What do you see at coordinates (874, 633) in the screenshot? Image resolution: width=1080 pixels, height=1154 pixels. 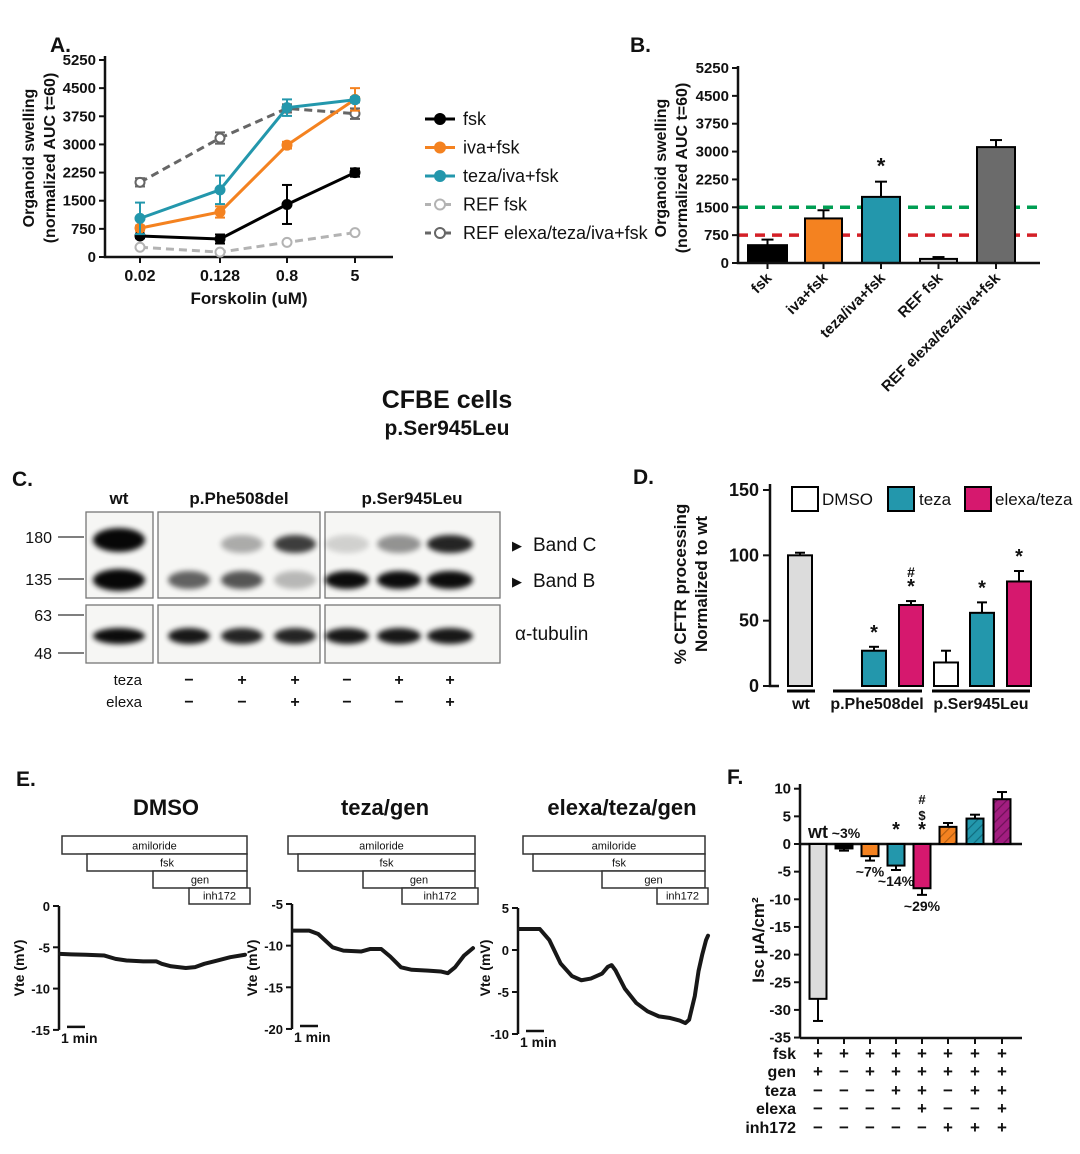 I see `d-significance-symbol: *` at bounding box center [874, 633].